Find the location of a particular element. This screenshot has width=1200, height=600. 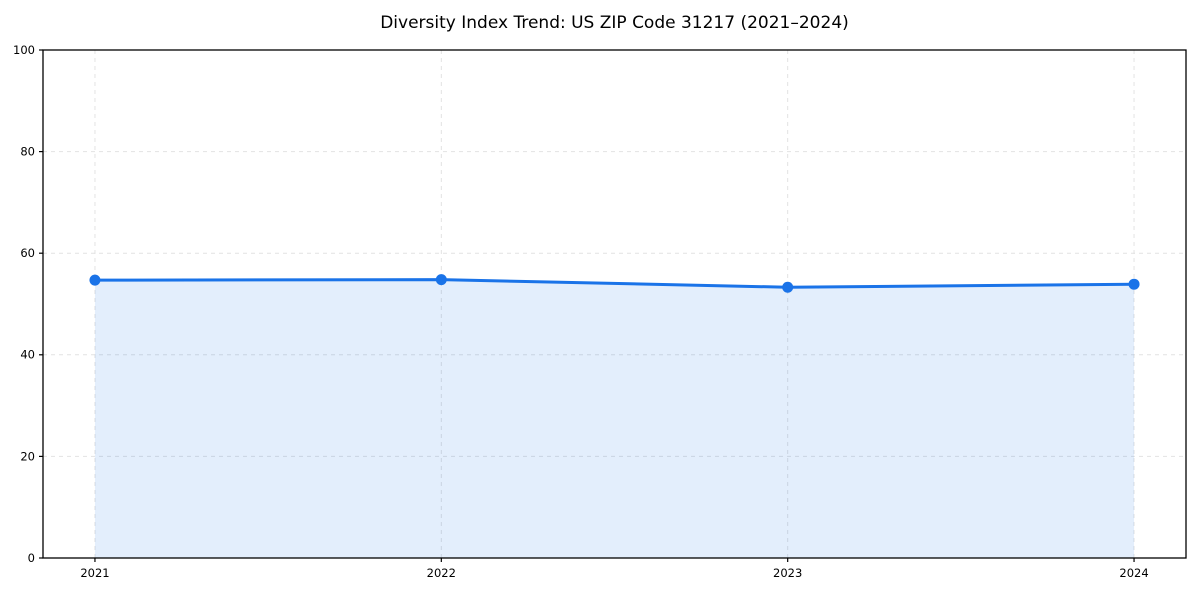

x-tick-label: 2022 is located at coordinates (441, 573).